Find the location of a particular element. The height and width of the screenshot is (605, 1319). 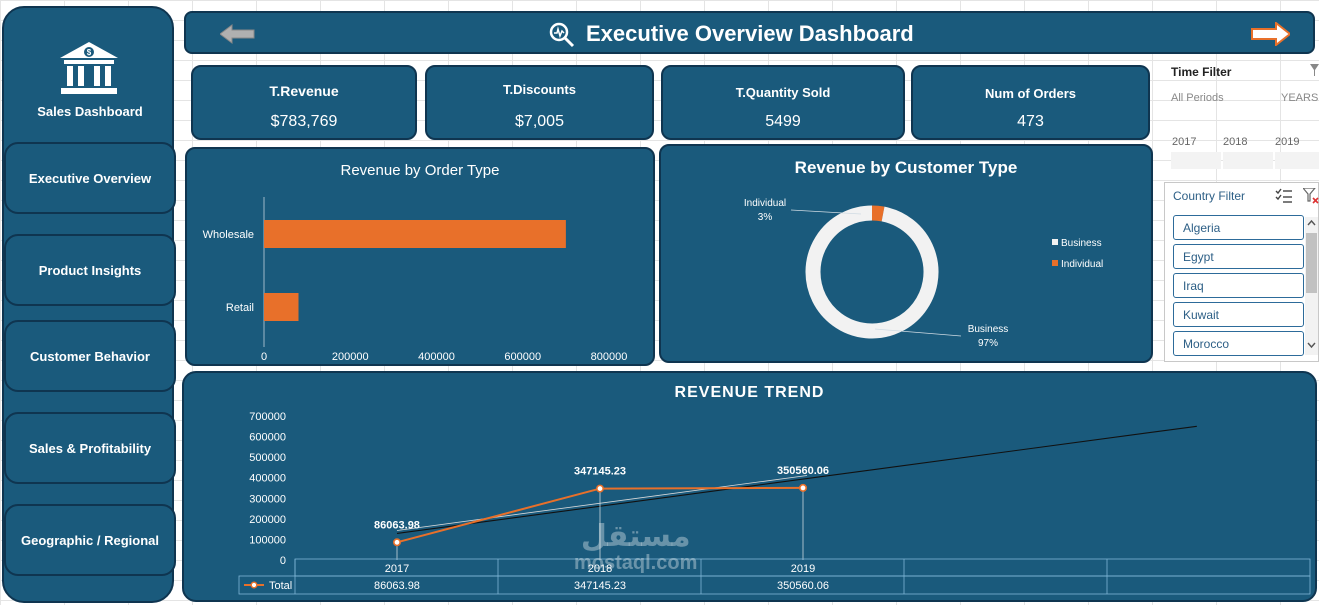

sidebar-item-executive-overview: Executive Overview is located at coordinates (90, 178).